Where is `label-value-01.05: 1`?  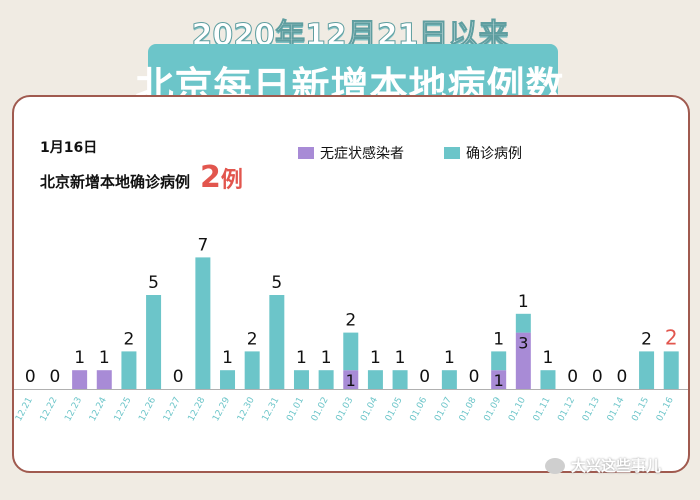
label-value-01.05: 1 is located at coordinates (400, 358).